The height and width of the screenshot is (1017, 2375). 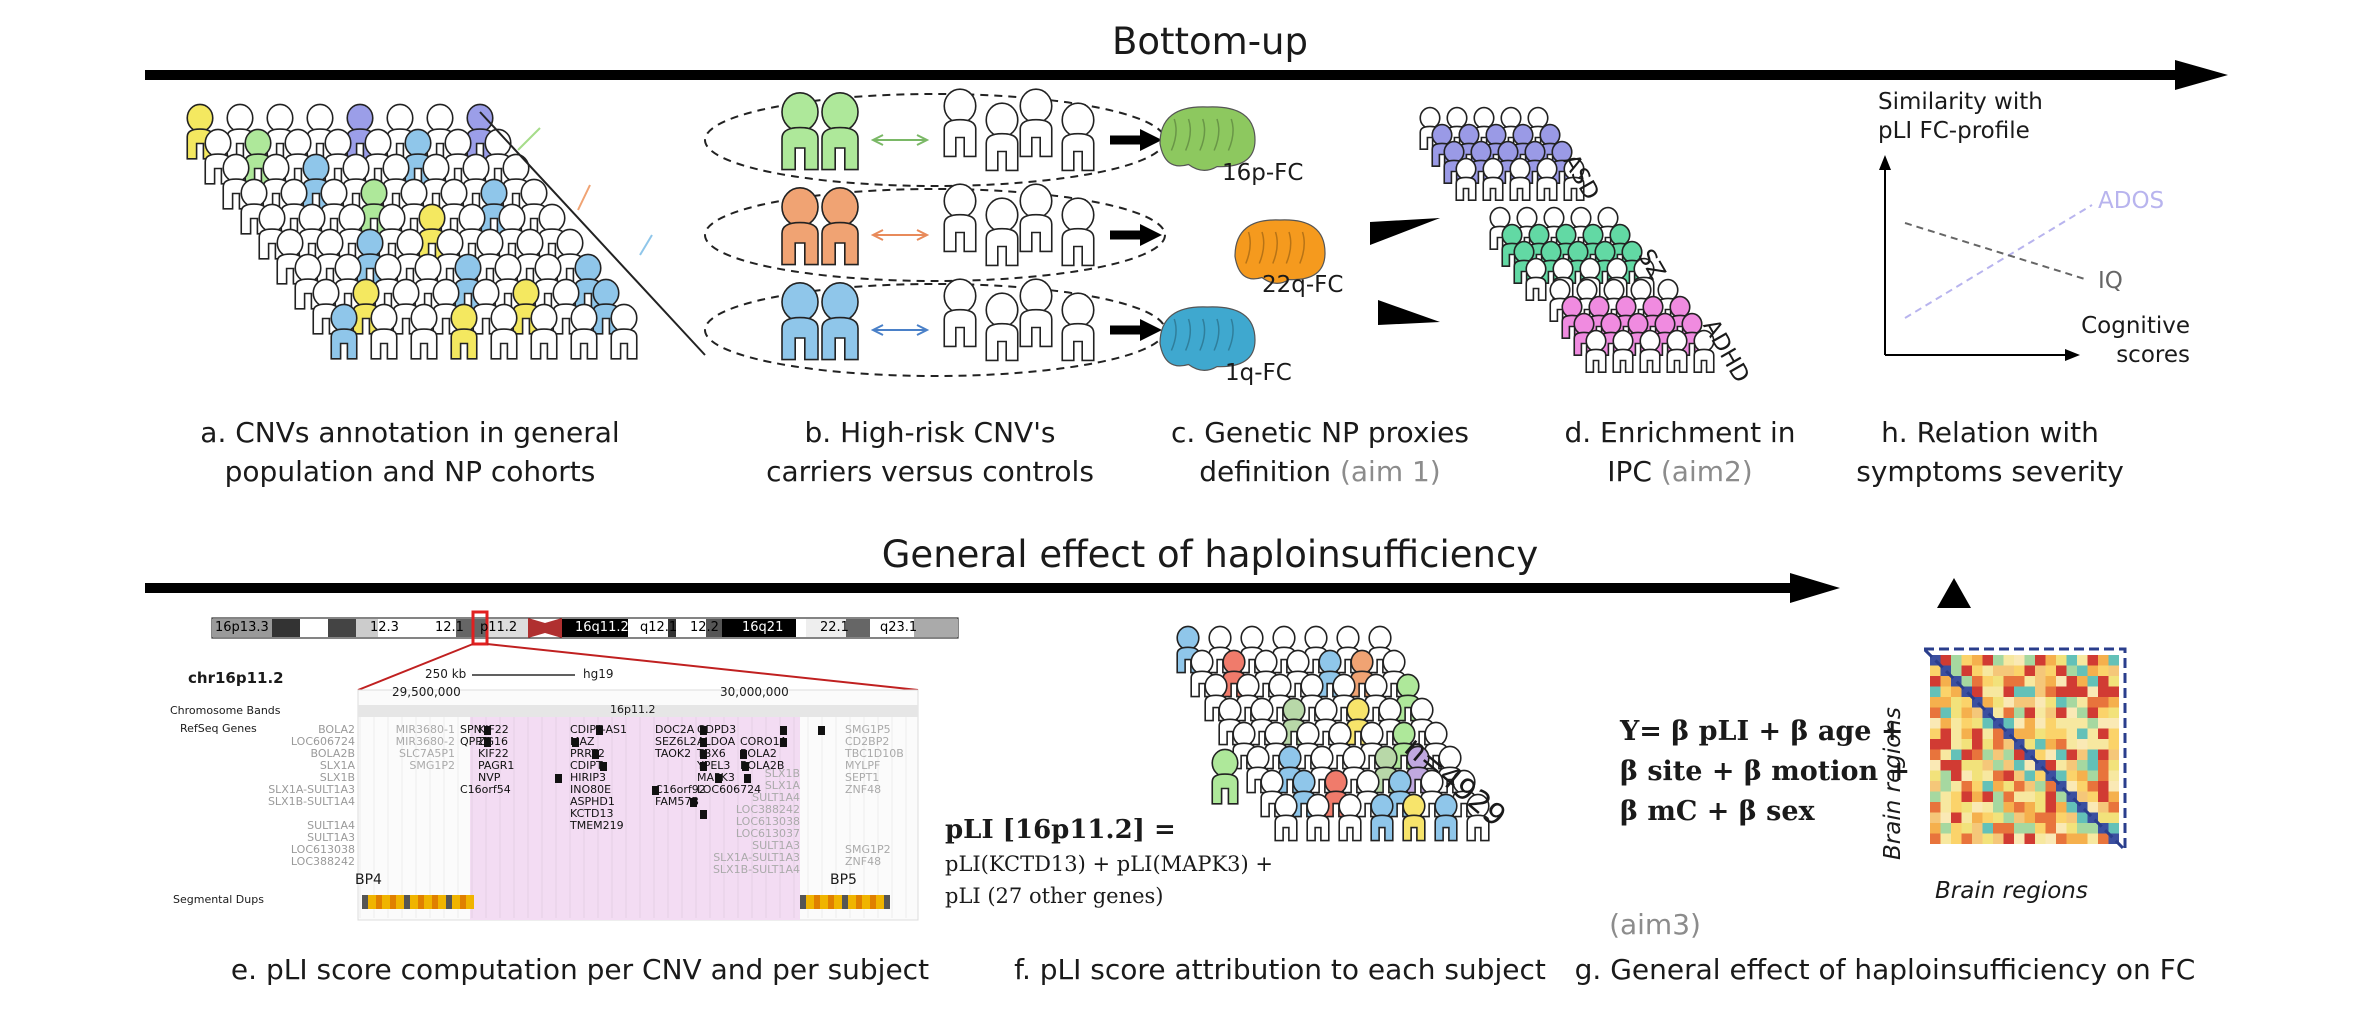 I want to click on np-proxy-brains, so click(x=1299, y=238).